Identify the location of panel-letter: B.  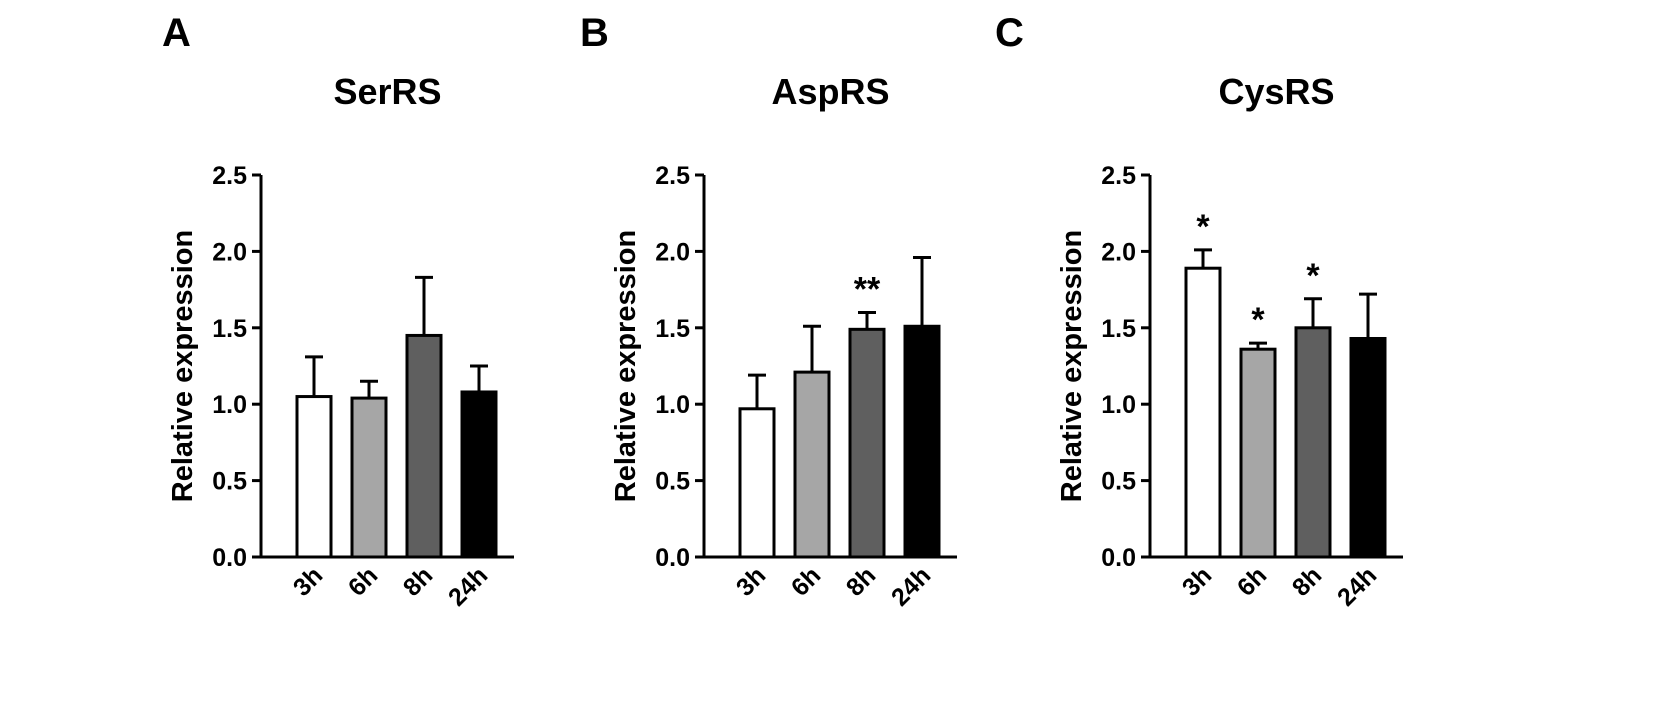
(594, 33).